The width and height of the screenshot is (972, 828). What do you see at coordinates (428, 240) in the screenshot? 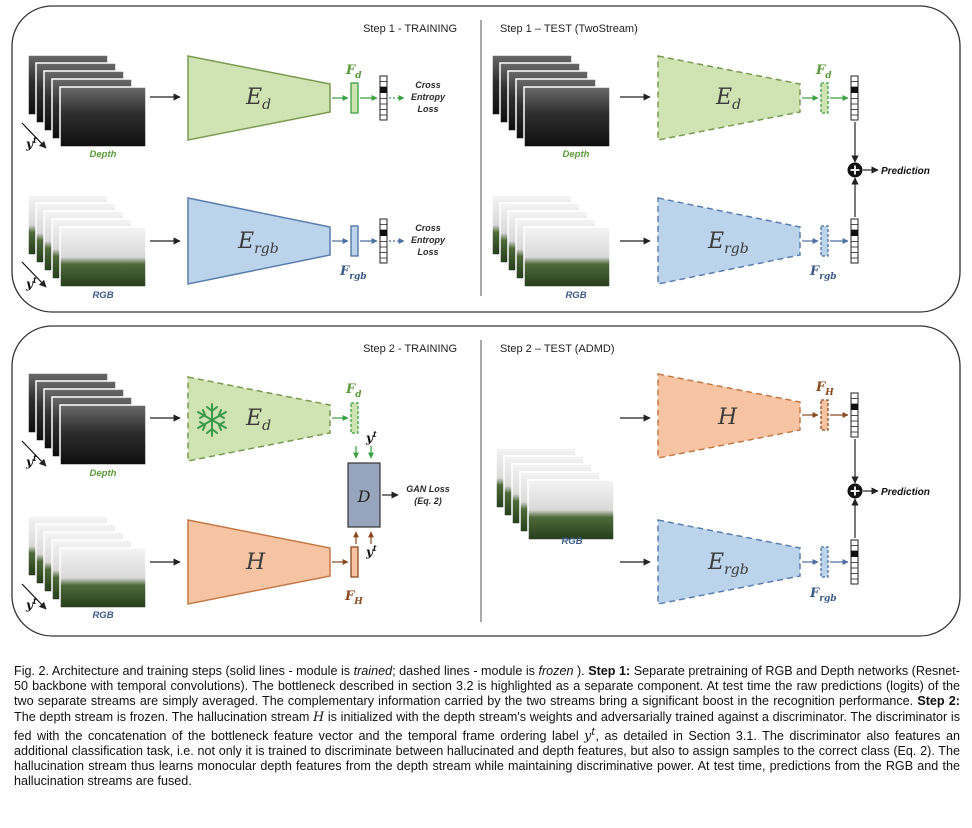
I see `rgb-ce-loss: Cross Entropy Loss` at bounding box center [428, 240].